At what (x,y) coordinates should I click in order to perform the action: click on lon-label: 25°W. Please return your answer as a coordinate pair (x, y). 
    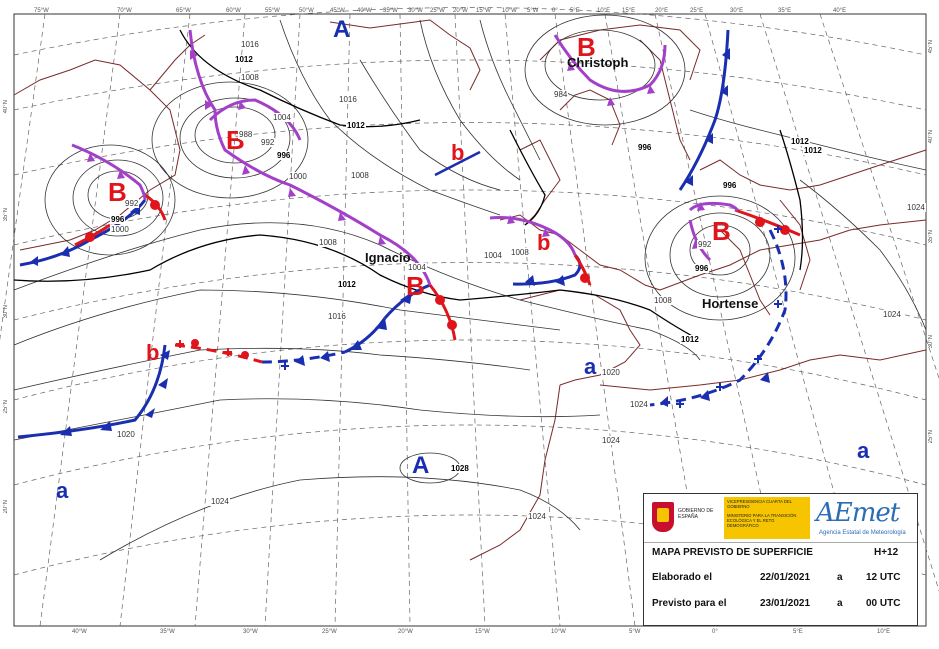
    Looking at the image, I should click on (437, 11).